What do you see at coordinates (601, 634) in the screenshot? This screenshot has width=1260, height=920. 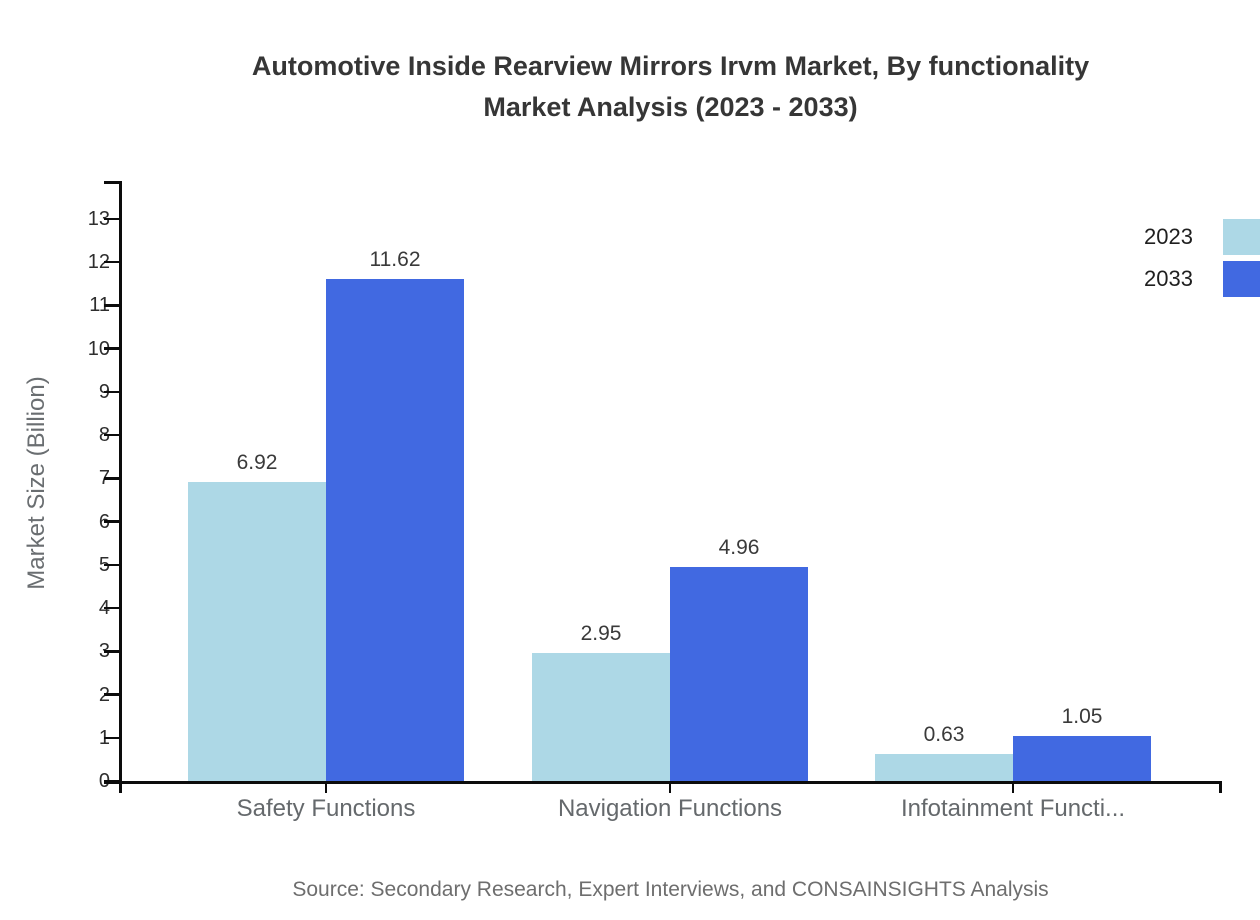 I see `bar-value-label: 2.95` at bounding box center [601, 634].